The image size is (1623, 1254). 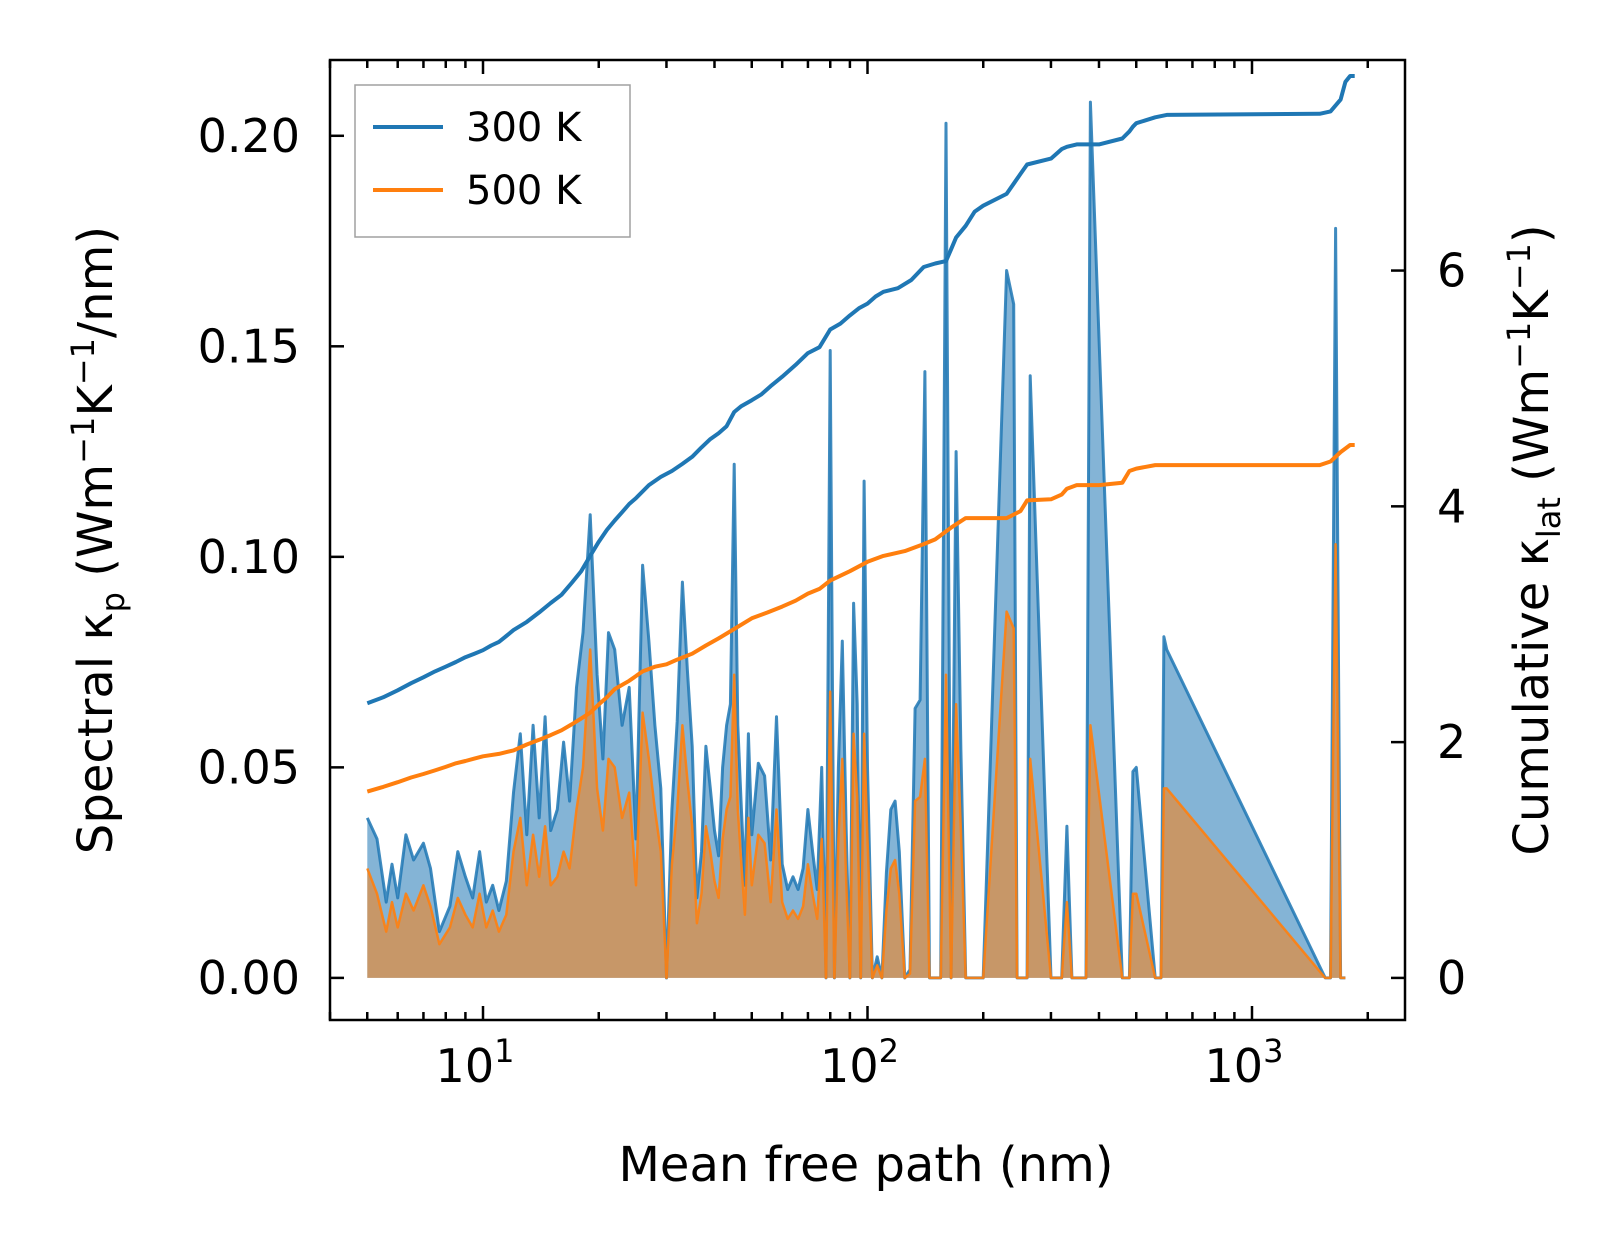 I want to click on x-axis-title: Mean free path (nm), so click(x=866, y=1165).